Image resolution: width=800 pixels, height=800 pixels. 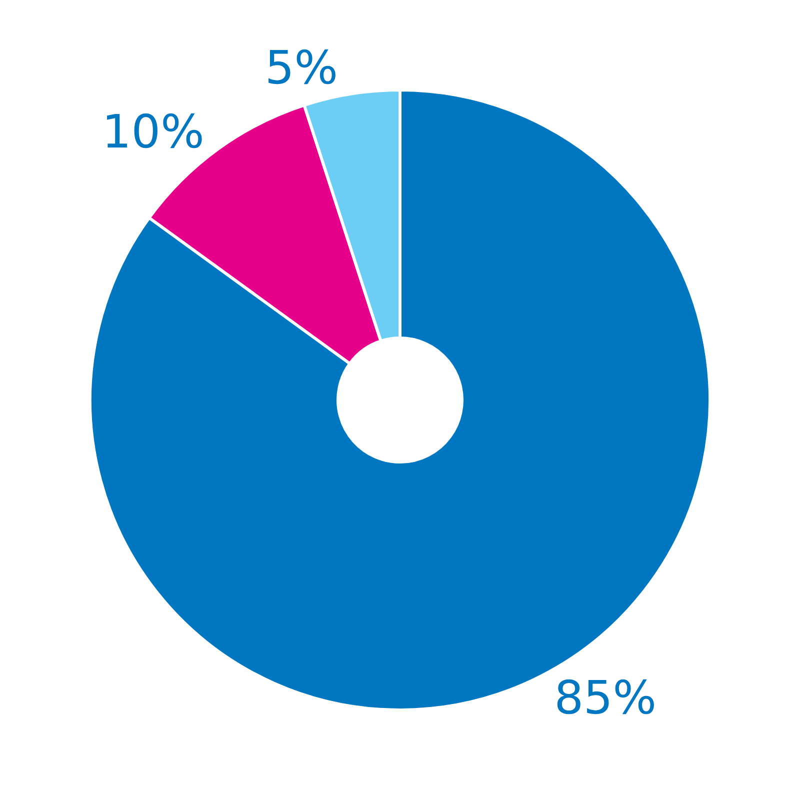 What do you see at coordinates (605, 697) in the screenshot?
I see `data-label: 85%` at bounding box center [605, 697].